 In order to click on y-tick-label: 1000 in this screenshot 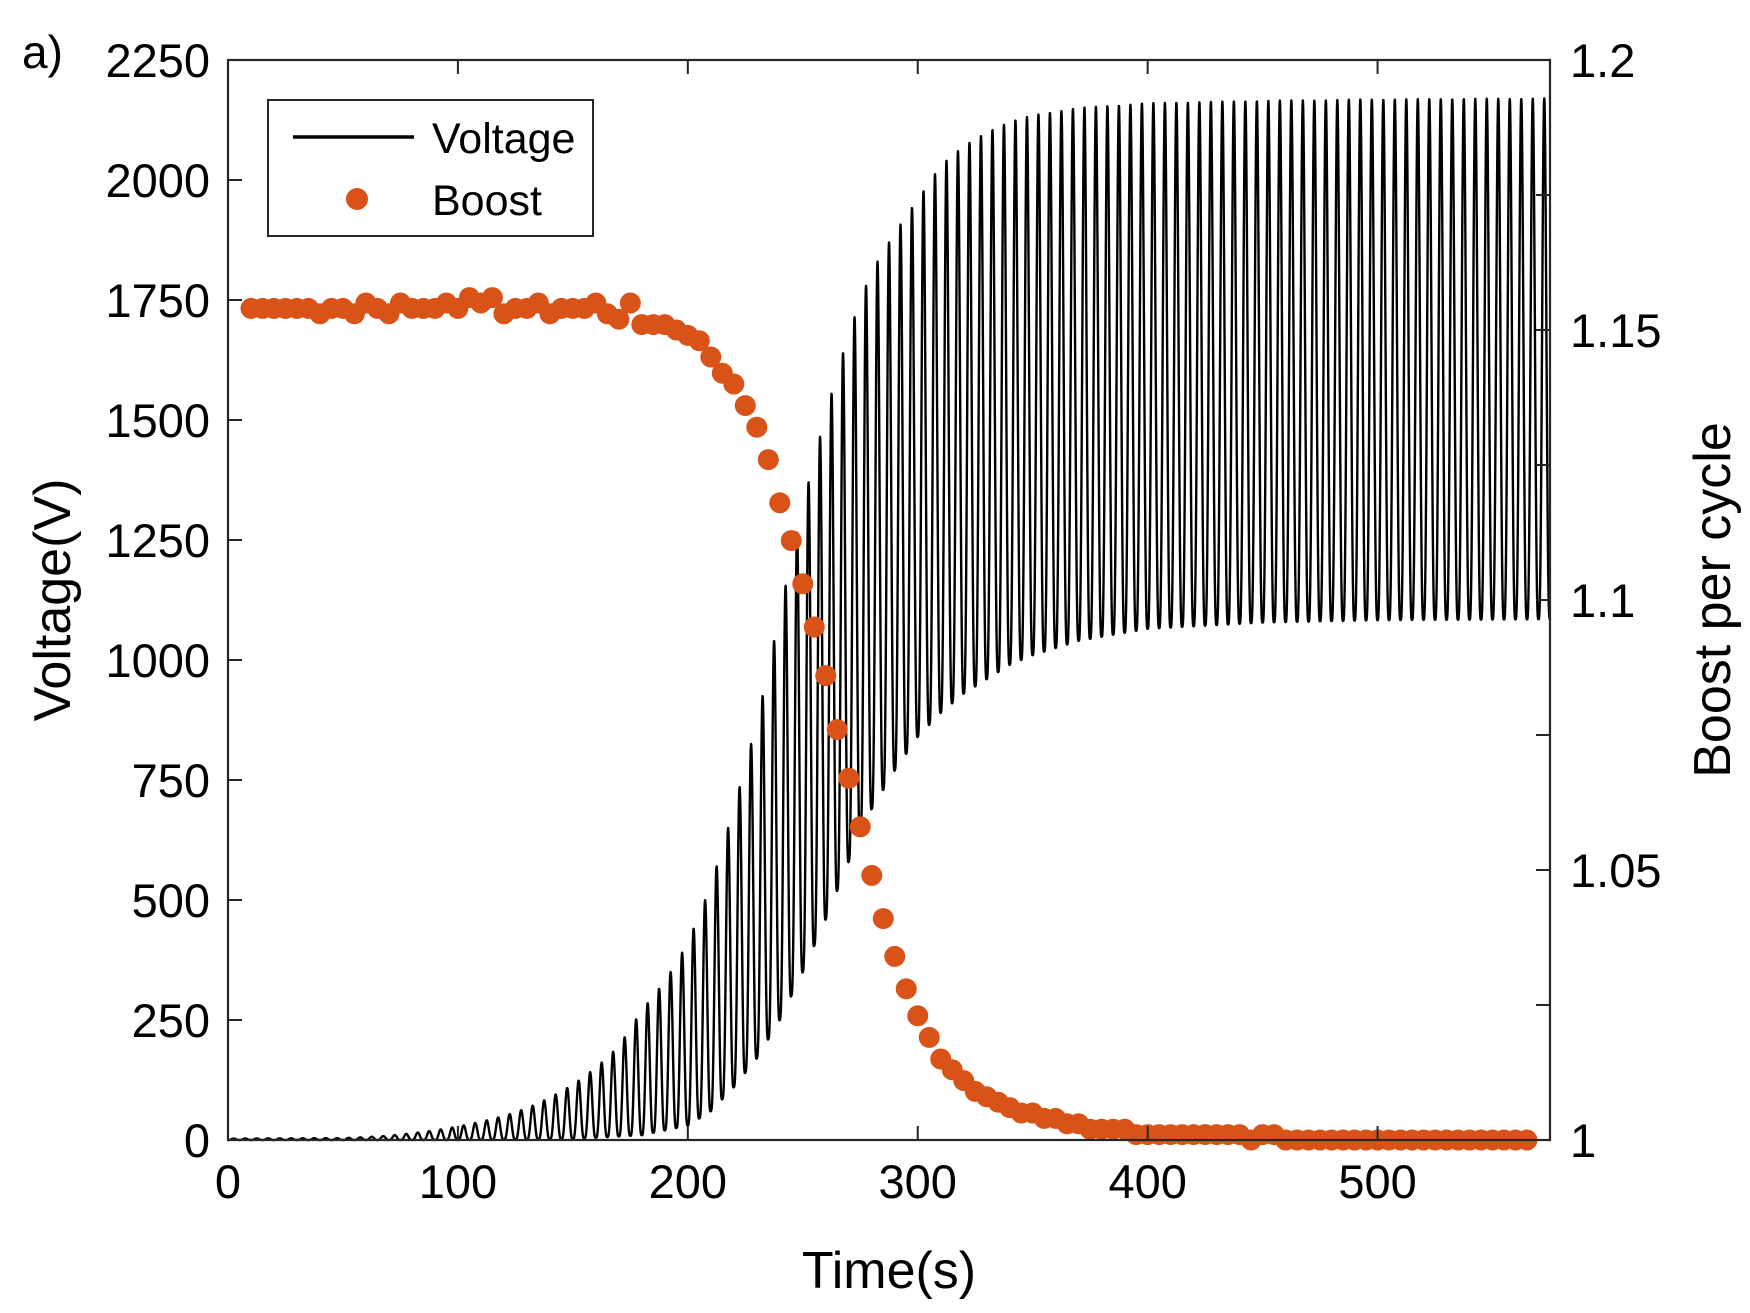, I will do `click(157, 660)`.